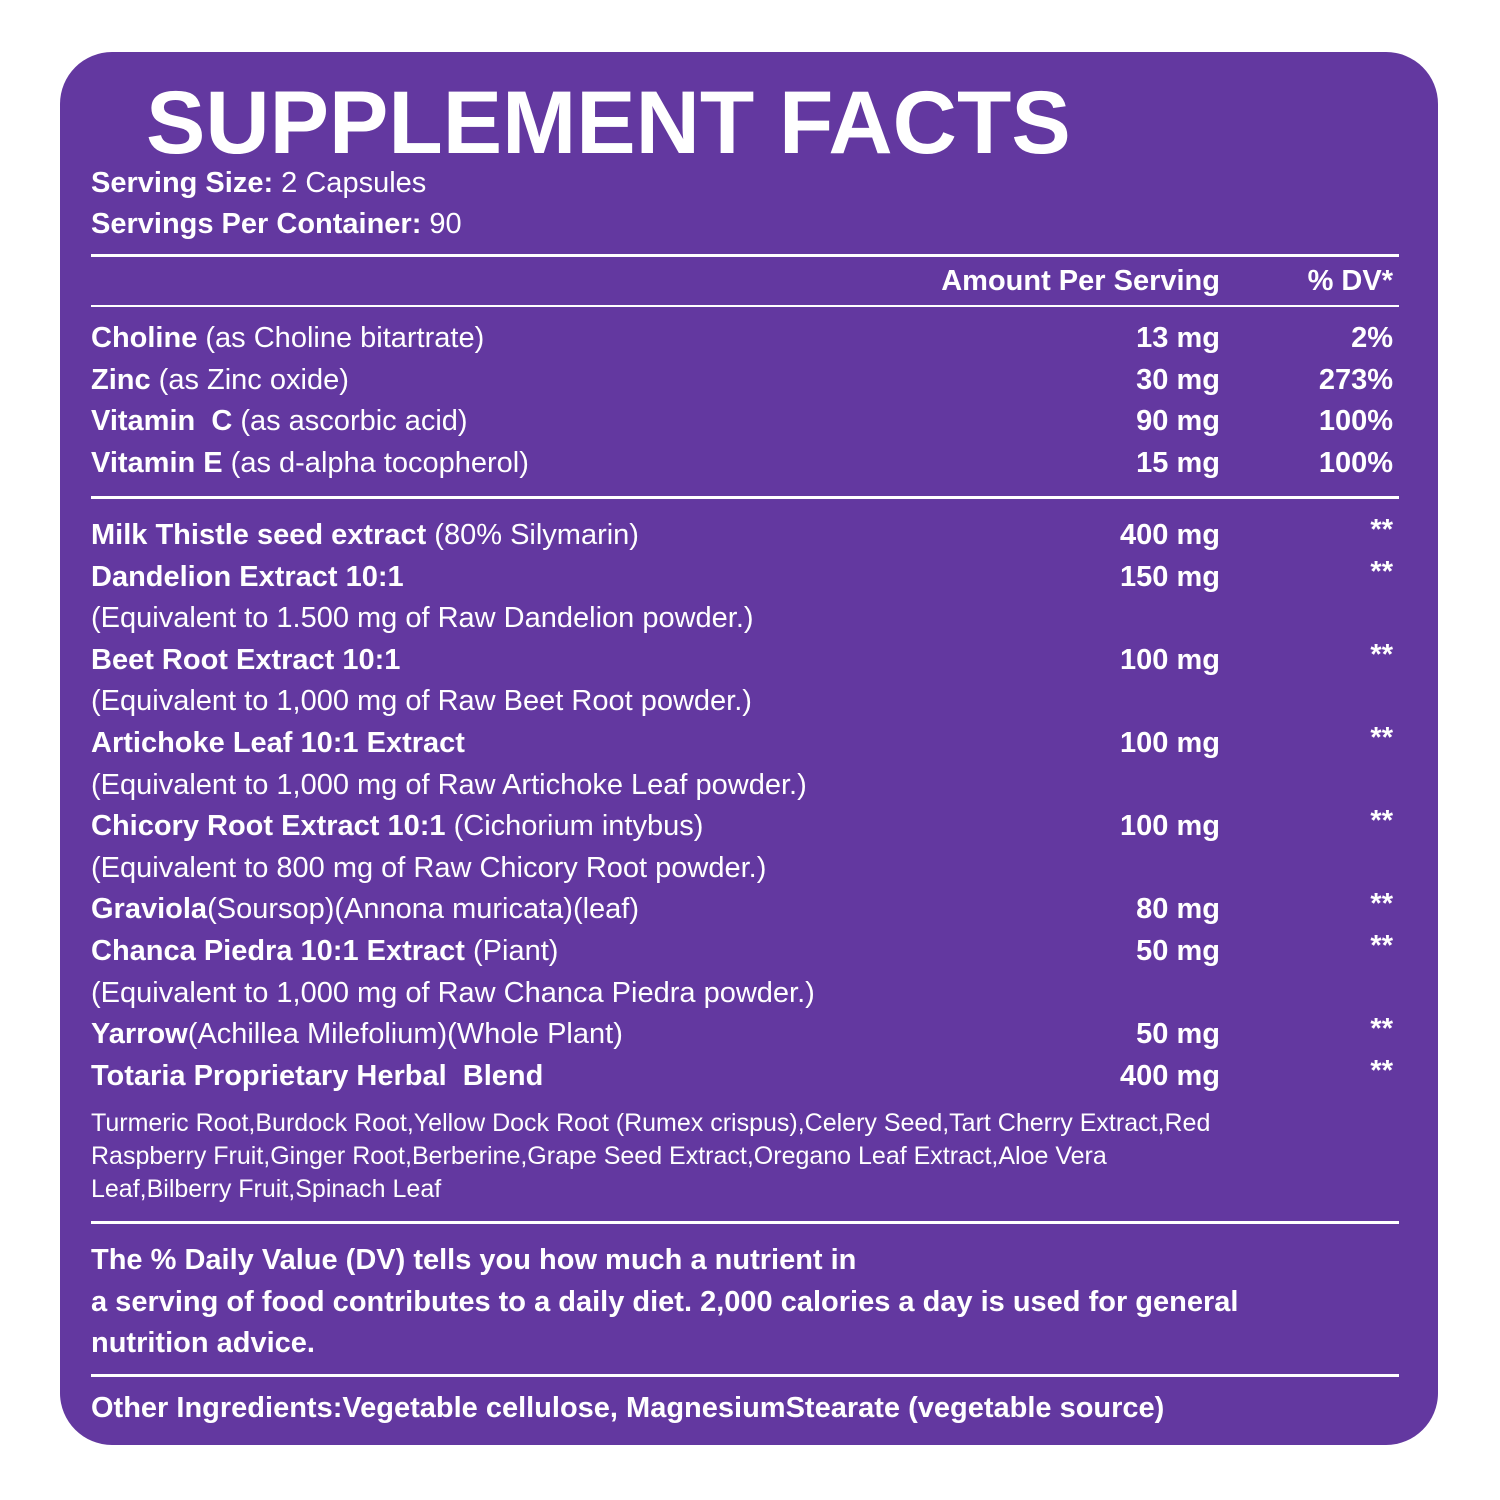  What do you see at coordinates (139, 1034) in the screenshot?
I see `ingredient-name: Yarrow` at bounding box center [139, 1034].